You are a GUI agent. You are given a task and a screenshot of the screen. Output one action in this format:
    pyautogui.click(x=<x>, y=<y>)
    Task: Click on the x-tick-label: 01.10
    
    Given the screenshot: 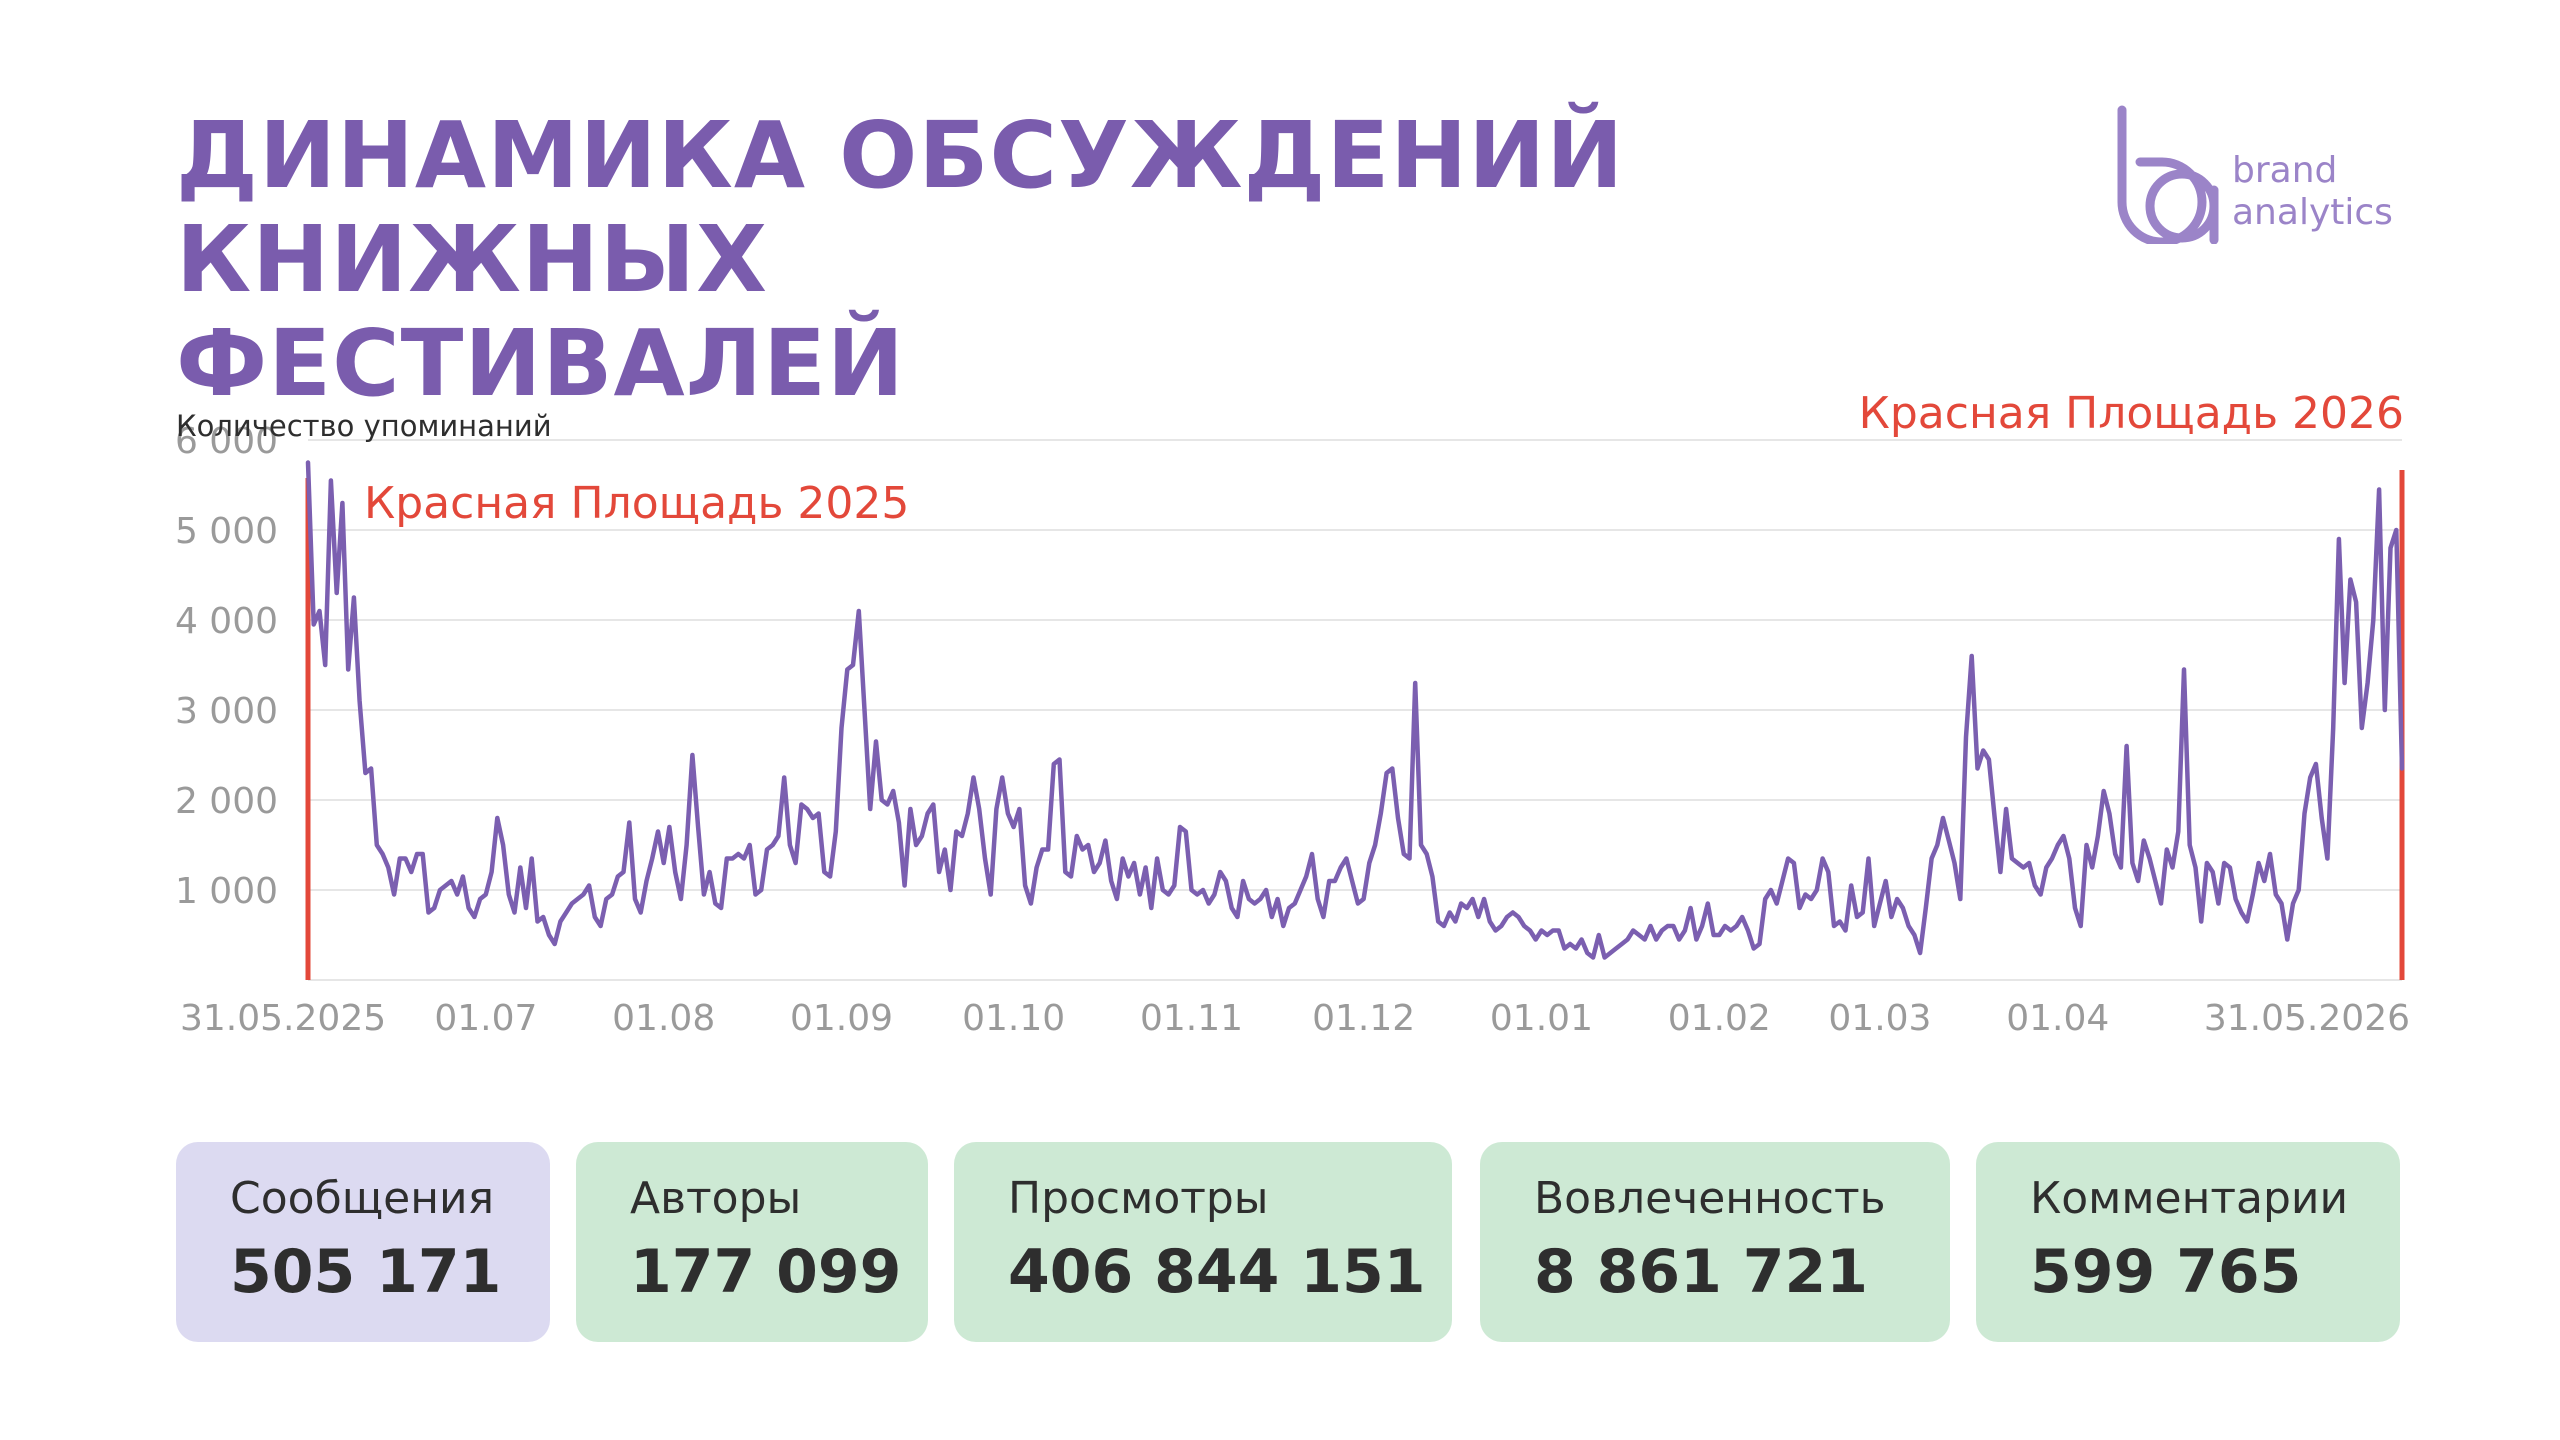 What is the action you would take?
    pyautogui.click(x=1013, y=1018)
    